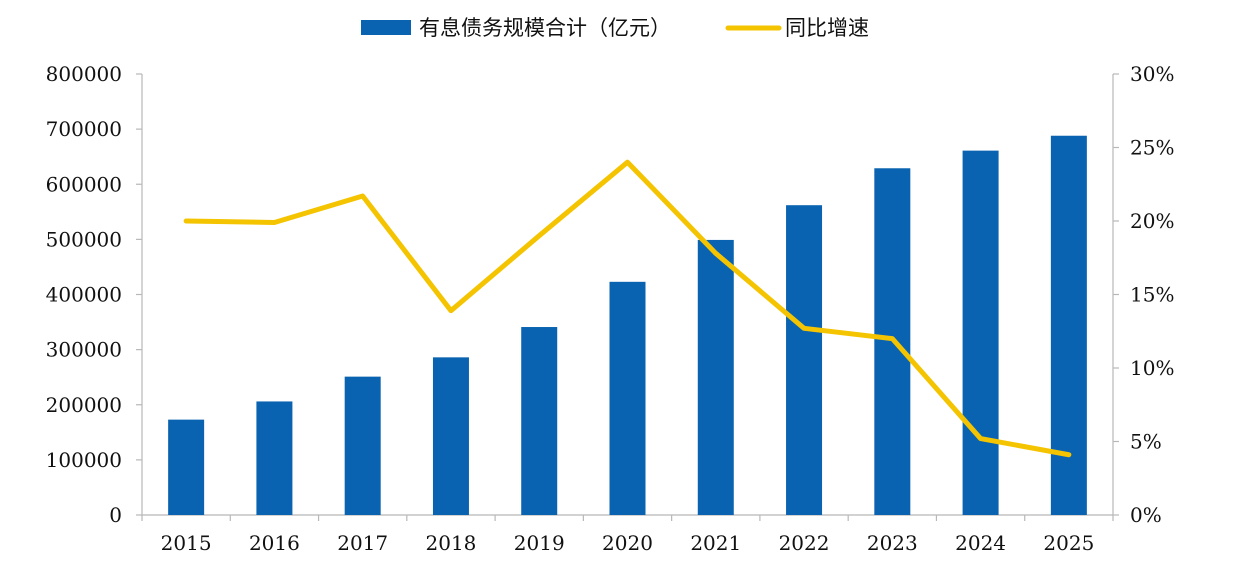  I want to click on right-tick-label: 30%, so click(1152, 74).